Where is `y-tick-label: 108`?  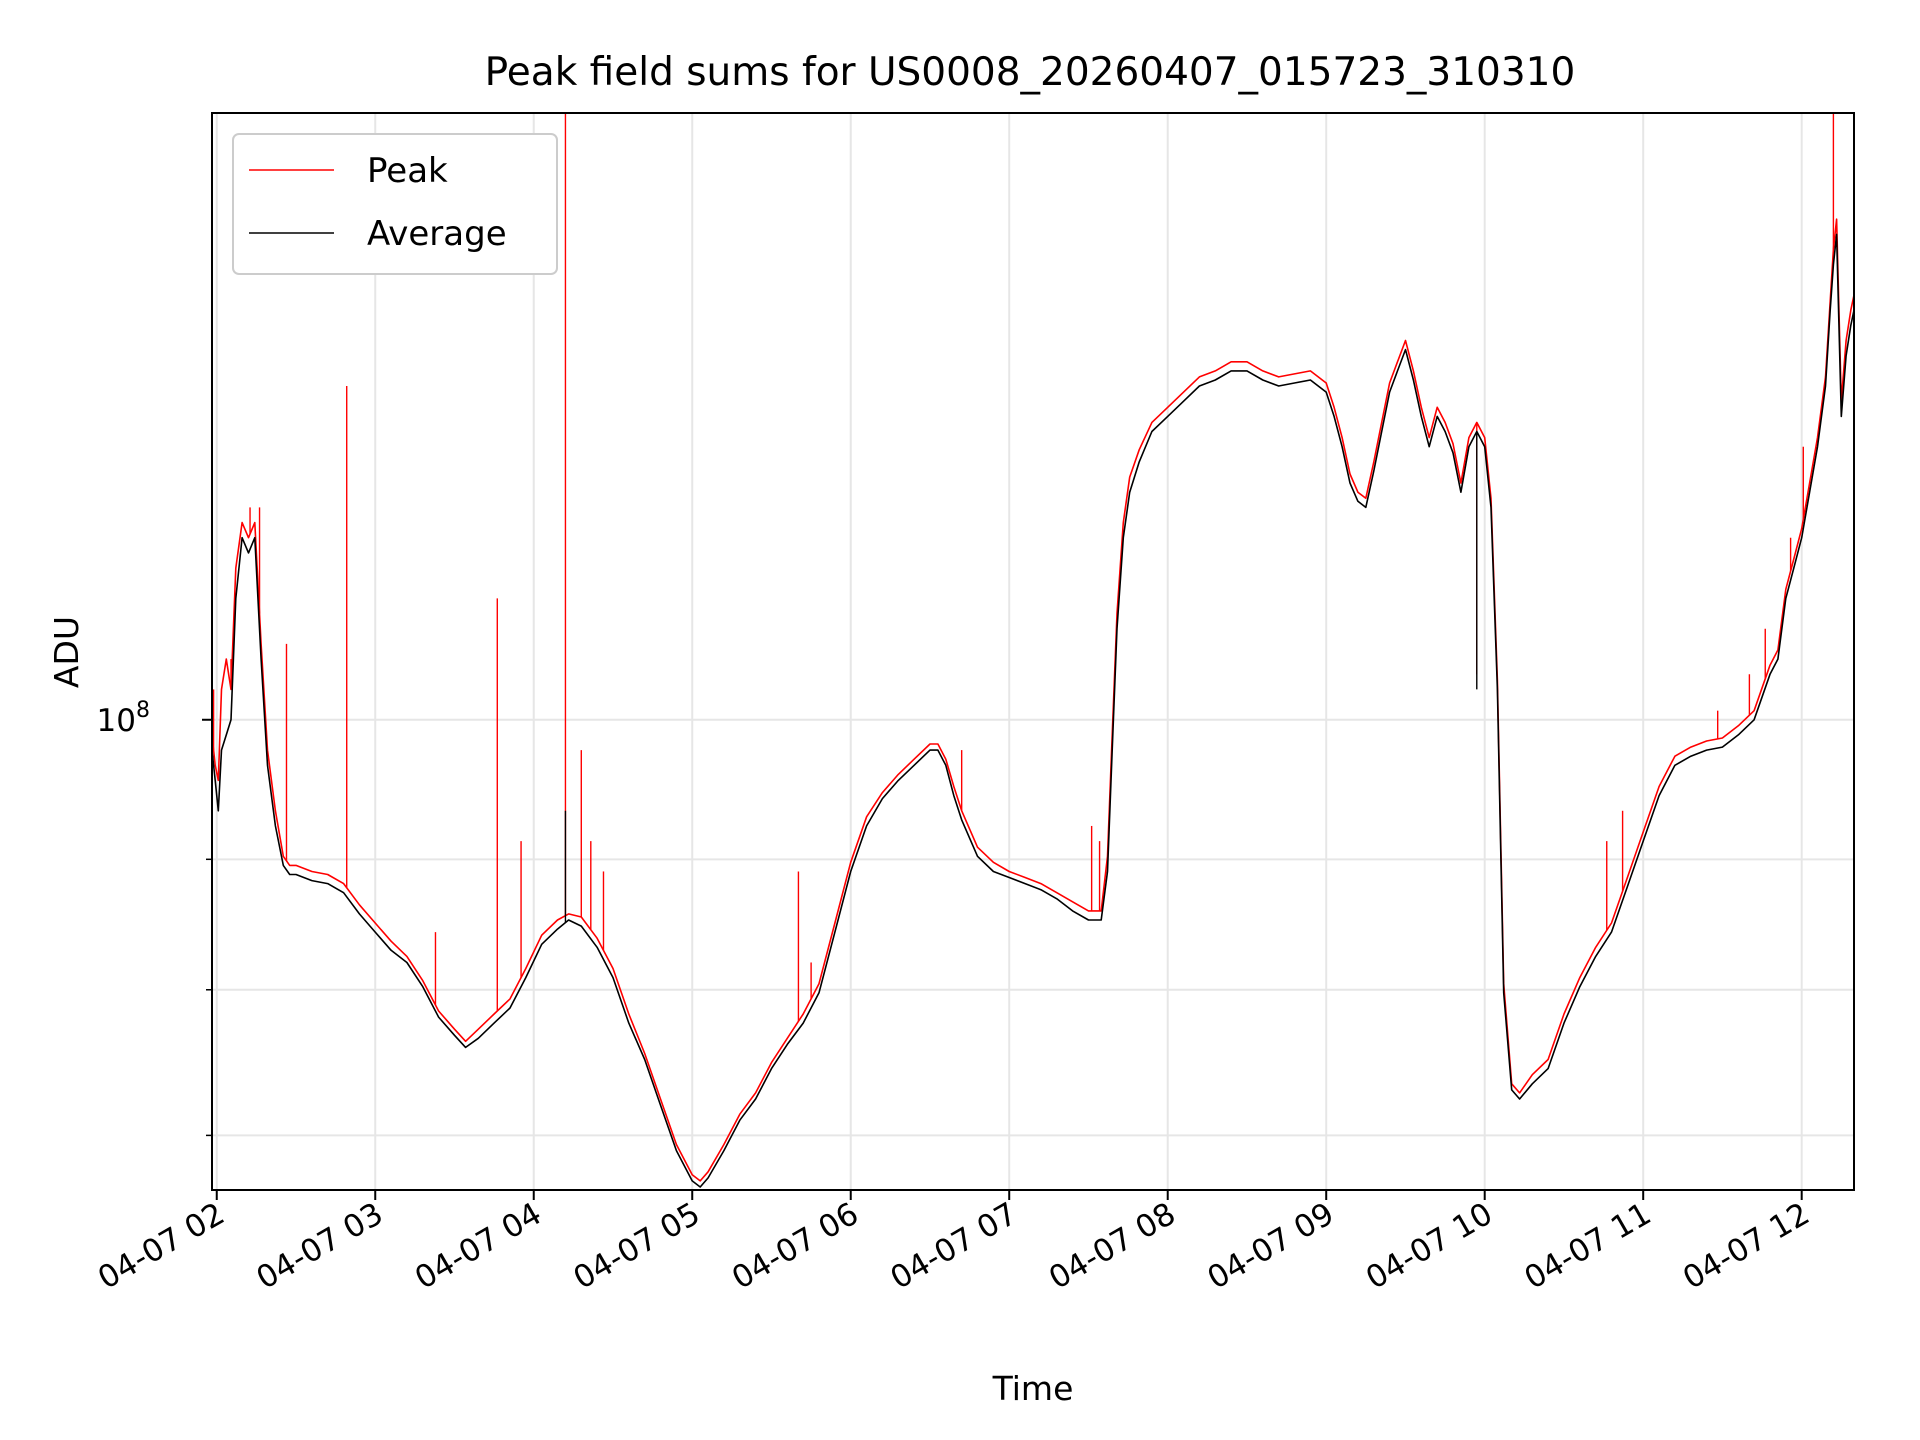 y-tick-label: 108 is located at coordinates (123, 718).